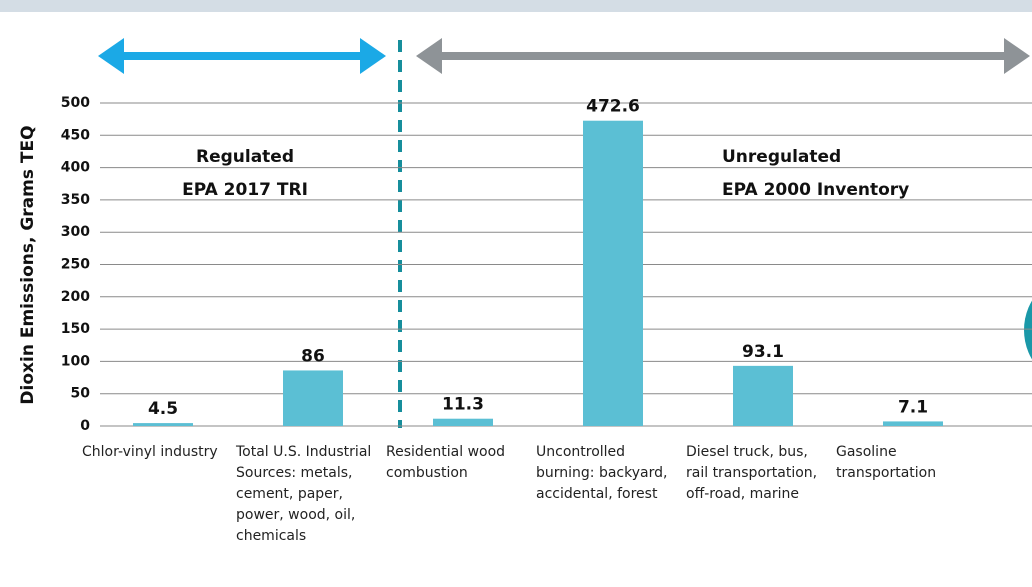 This screenshot has height=587, width=1032. What do you see at coordinates (781, 157) in the screenshot?
I see `annotation: Unregulated` at bounding box center [781, 157].